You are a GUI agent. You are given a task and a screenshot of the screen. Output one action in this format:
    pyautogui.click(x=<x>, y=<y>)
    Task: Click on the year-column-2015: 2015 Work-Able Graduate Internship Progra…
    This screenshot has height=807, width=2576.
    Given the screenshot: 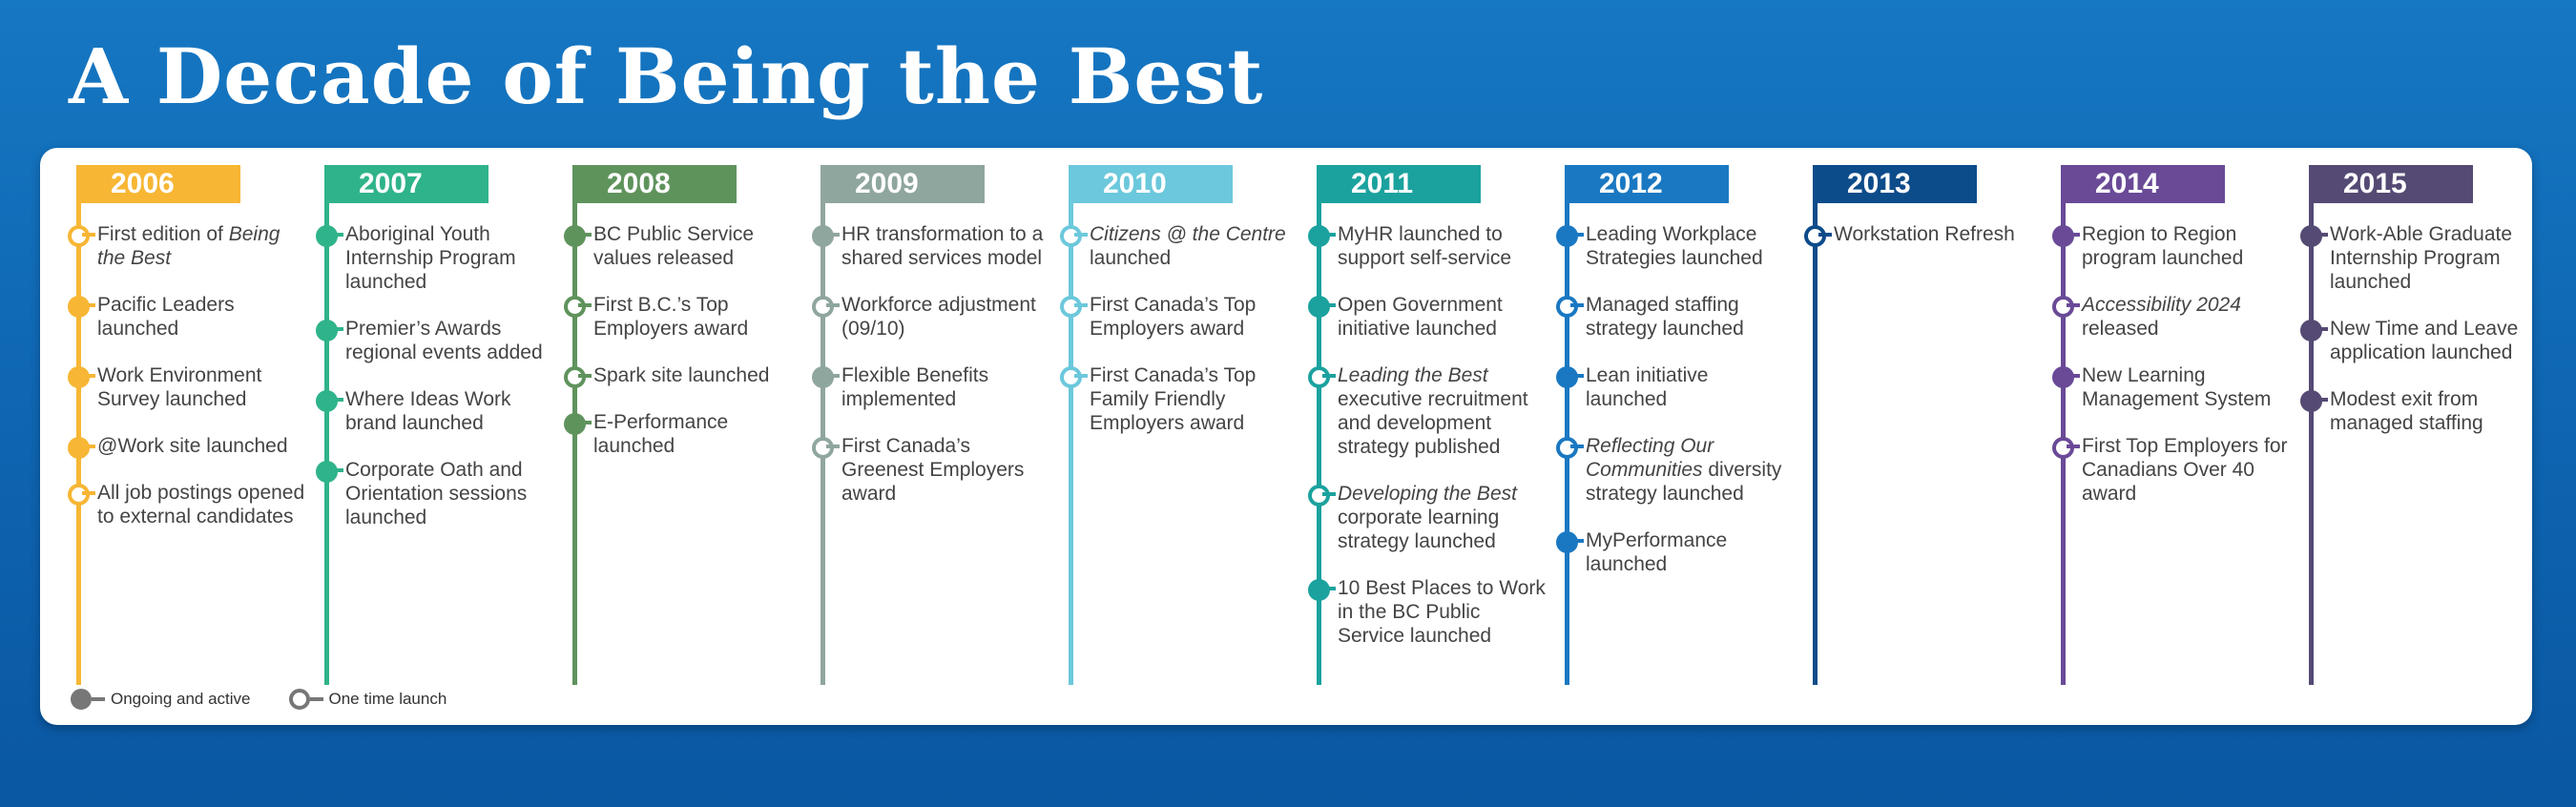 What is the action you would take?
    pyautogui.click(x=2415, y=425)
    